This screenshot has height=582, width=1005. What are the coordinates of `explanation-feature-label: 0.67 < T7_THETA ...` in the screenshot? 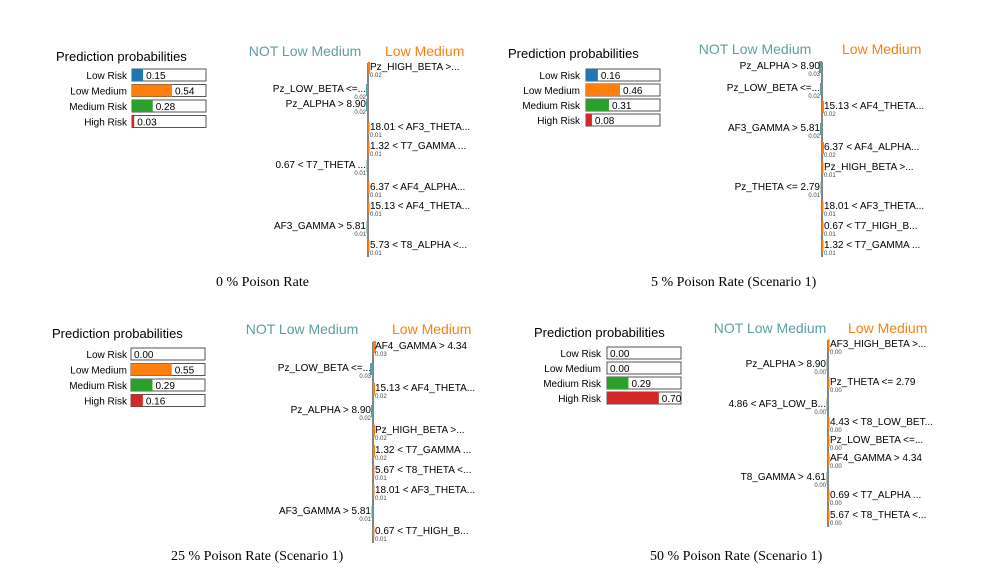 It's located at (320, 165).